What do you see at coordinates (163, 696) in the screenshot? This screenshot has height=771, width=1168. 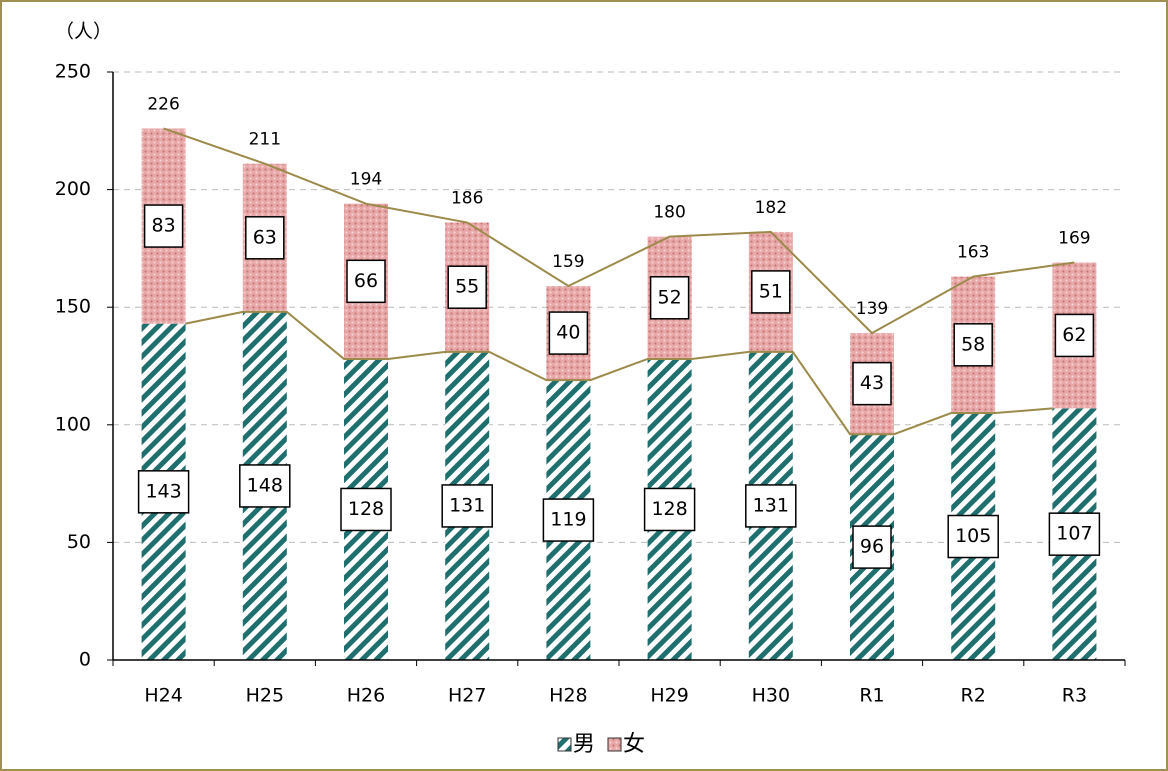 I see `x-tick-label: H24` at bounding box center [163, 696].